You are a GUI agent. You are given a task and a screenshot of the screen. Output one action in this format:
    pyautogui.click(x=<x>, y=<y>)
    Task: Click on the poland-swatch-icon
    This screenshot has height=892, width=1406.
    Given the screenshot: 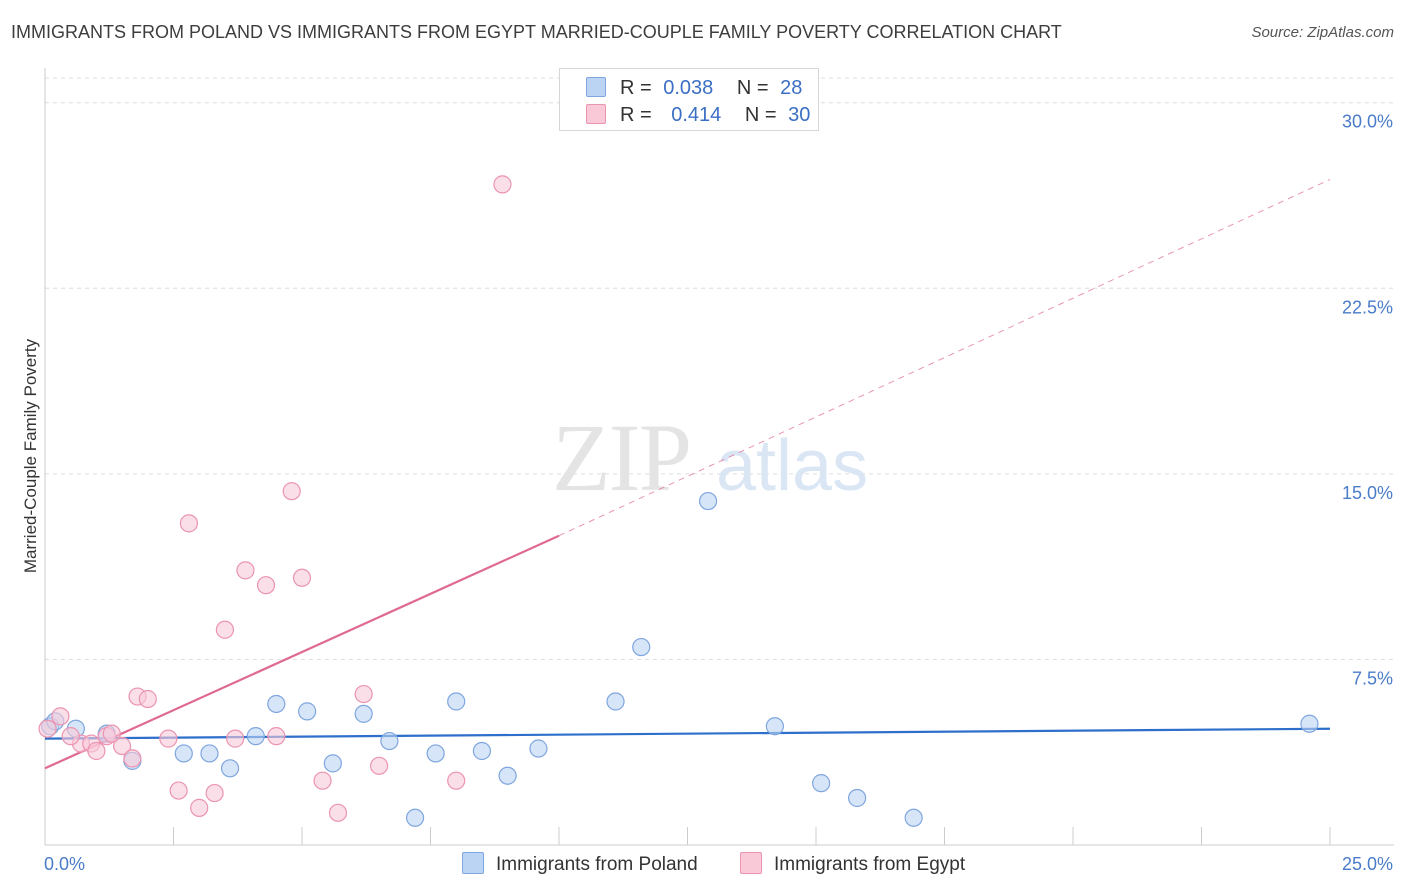 What is the action you would take?
    pyautogui.click(x=596, y=87)
    